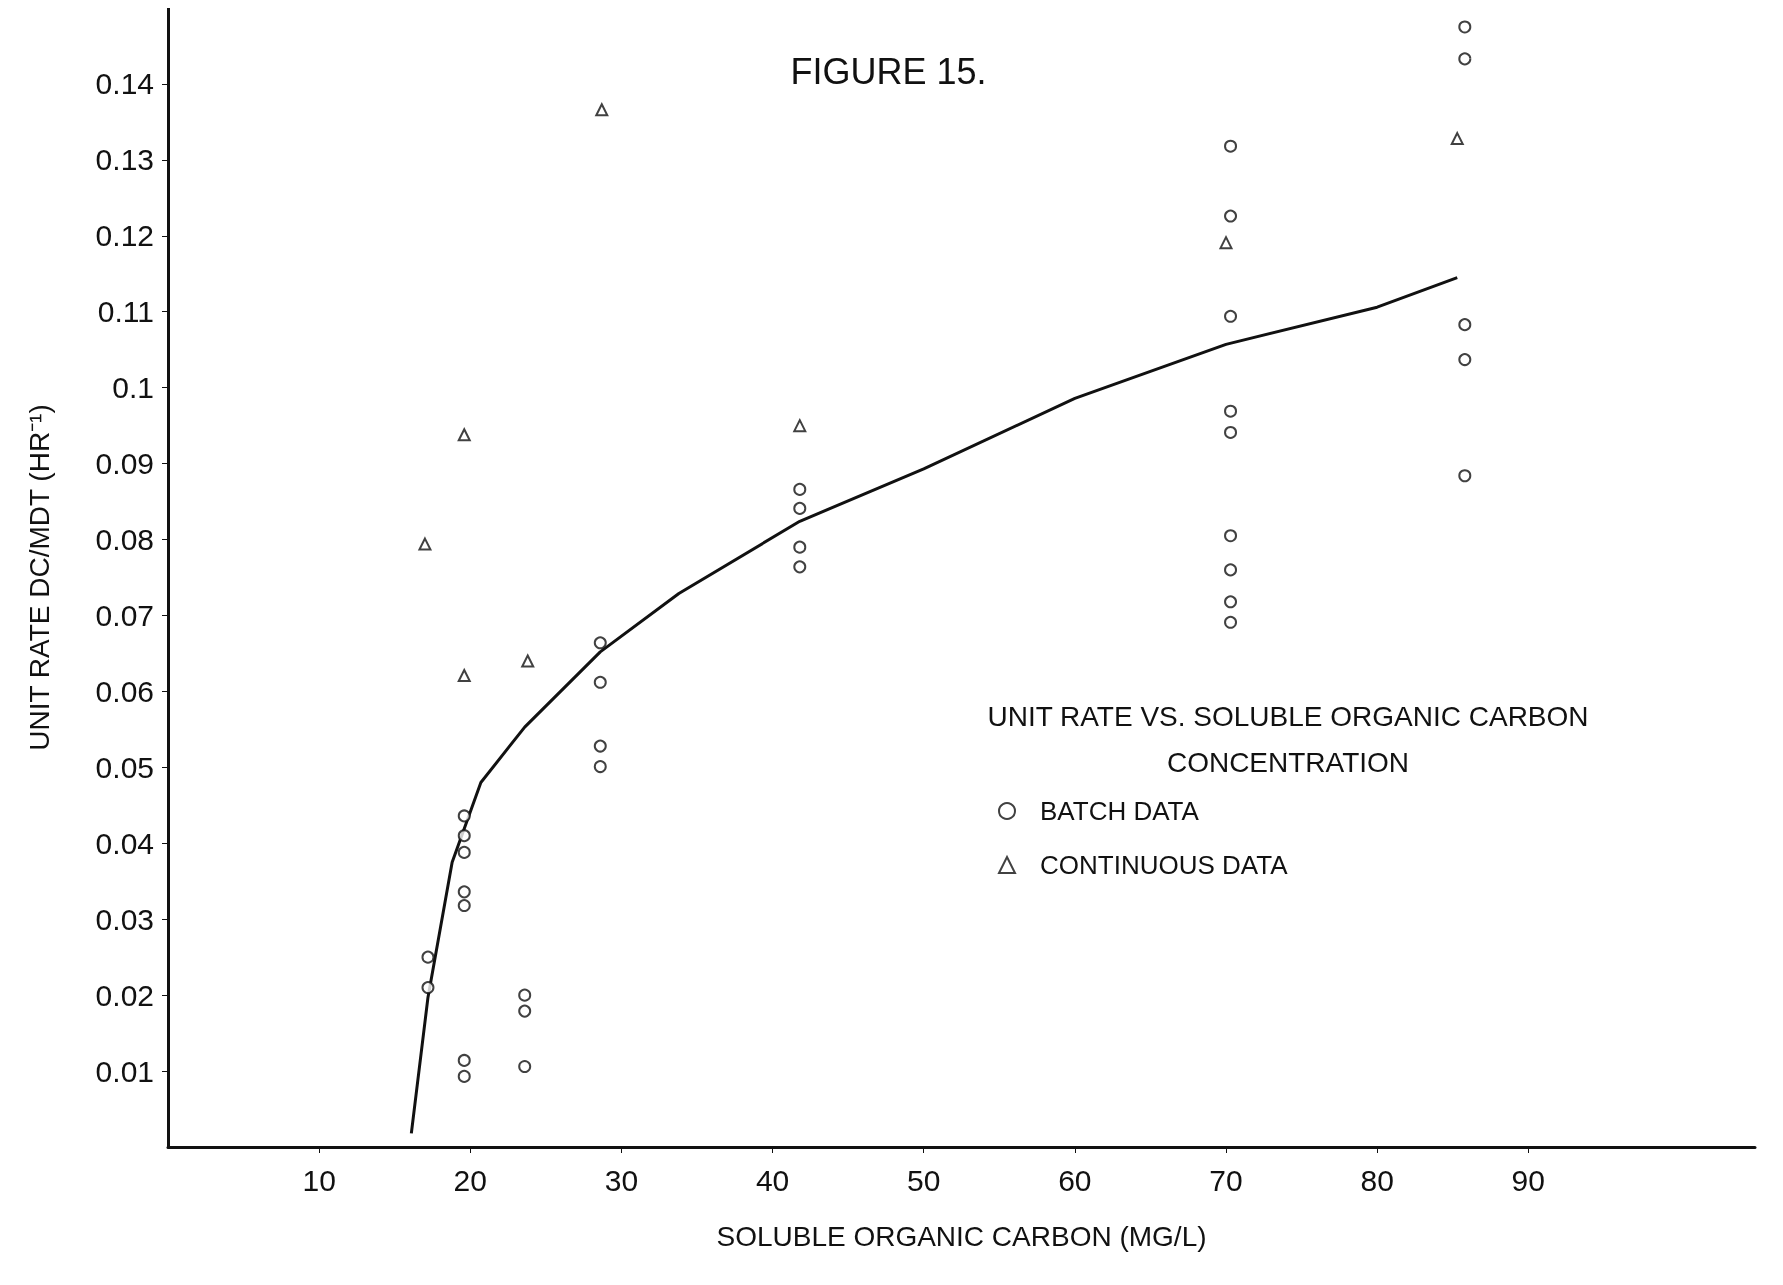 The height and width of the screenshot is (1285, 1783). I want to click on y-axis-title: UNIT RATE DC/MDT (HR⁻¹), so click(39, 577).